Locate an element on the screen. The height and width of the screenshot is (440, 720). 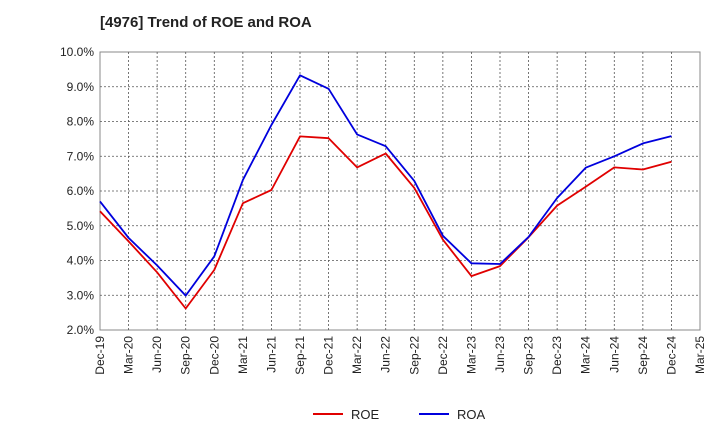
chart-title: [4976] Trend of ROE and ROA is located at coordinates (206, 22).